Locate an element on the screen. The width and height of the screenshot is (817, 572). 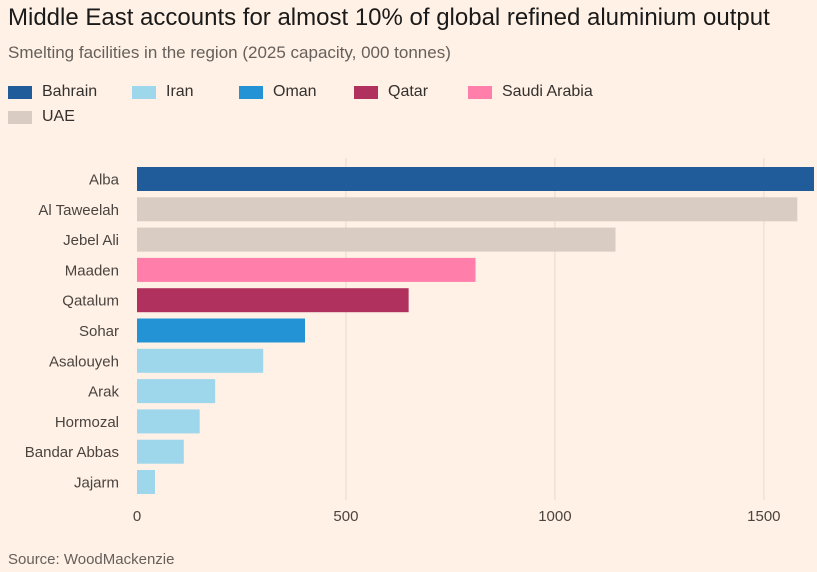
bar-qatalum is located at coordinates (273, 300).